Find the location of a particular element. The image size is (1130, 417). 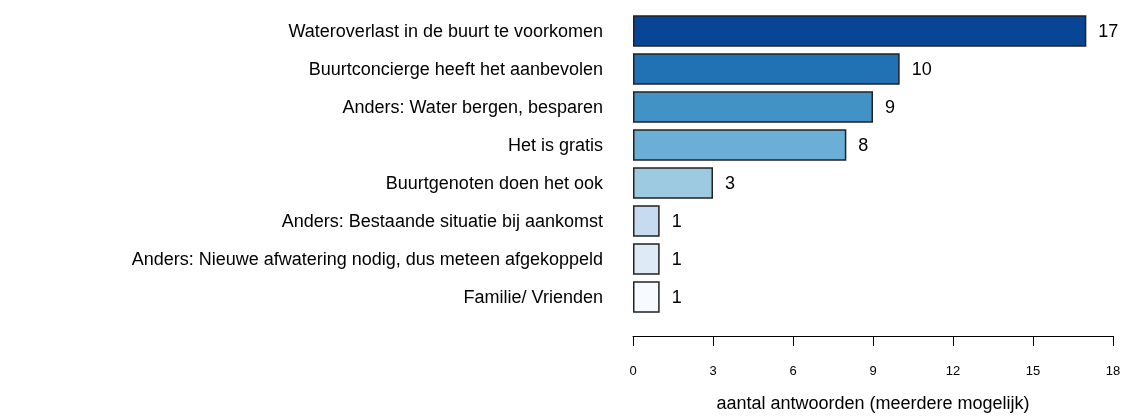

y-tick-label: Anders: Water bergen, besparen is located at coordinates (472, 107).